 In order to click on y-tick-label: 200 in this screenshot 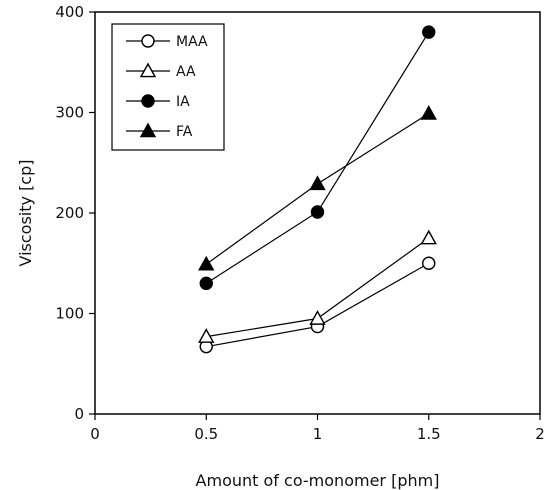, I will do `click(69, 213)`.